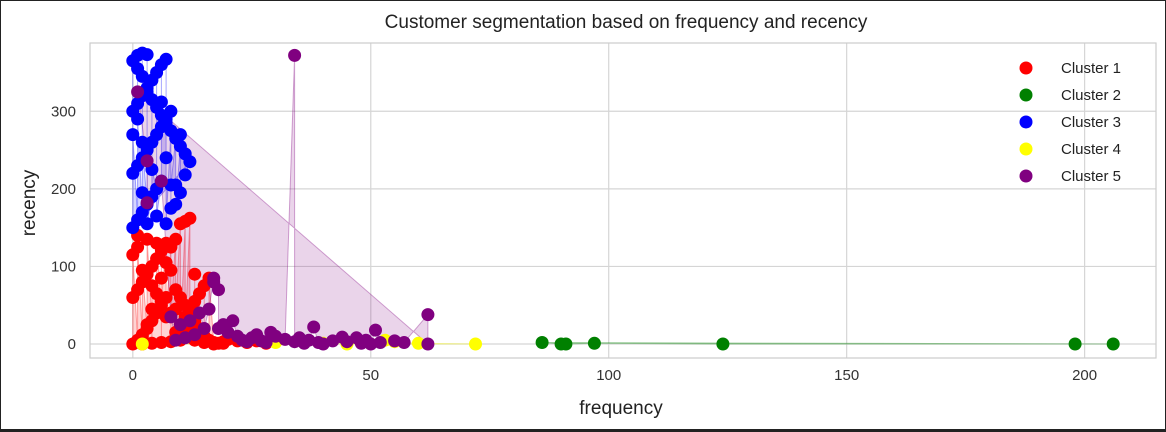 The image size is (1166, 432). What do you see at coordinates (370, 375) in the screenshot?
I see `x-tick-label: 50` at bounding box center [370, 375].